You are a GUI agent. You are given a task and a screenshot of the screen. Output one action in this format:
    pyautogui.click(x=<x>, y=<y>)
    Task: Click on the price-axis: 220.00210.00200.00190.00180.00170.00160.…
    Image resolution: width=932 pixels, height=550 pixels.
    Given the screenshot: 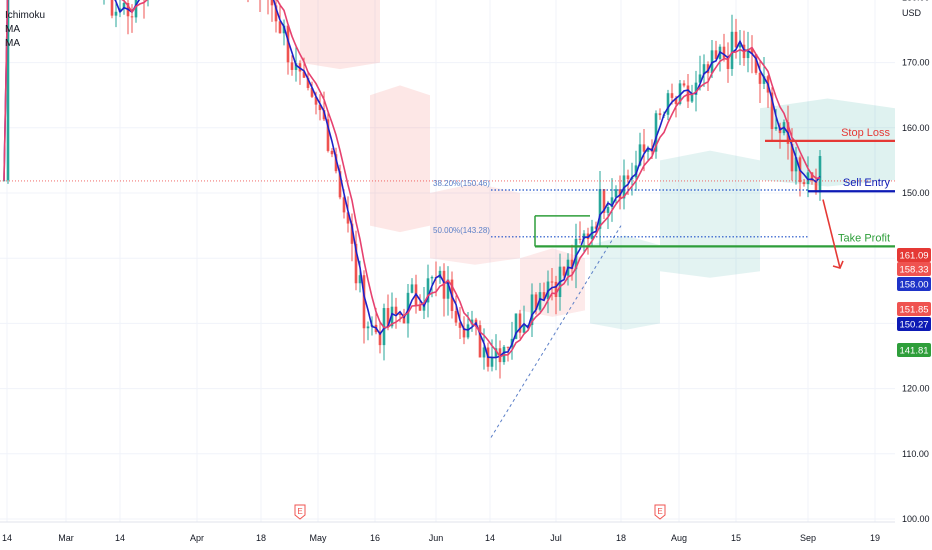 What is the action you would take?
    pyautogui.click(x=914, y=262)
    